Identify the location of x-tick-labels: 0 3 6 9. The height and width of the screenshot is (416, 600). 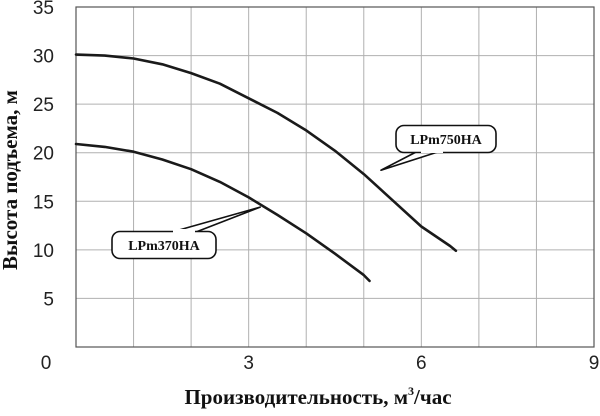
(320, 363).